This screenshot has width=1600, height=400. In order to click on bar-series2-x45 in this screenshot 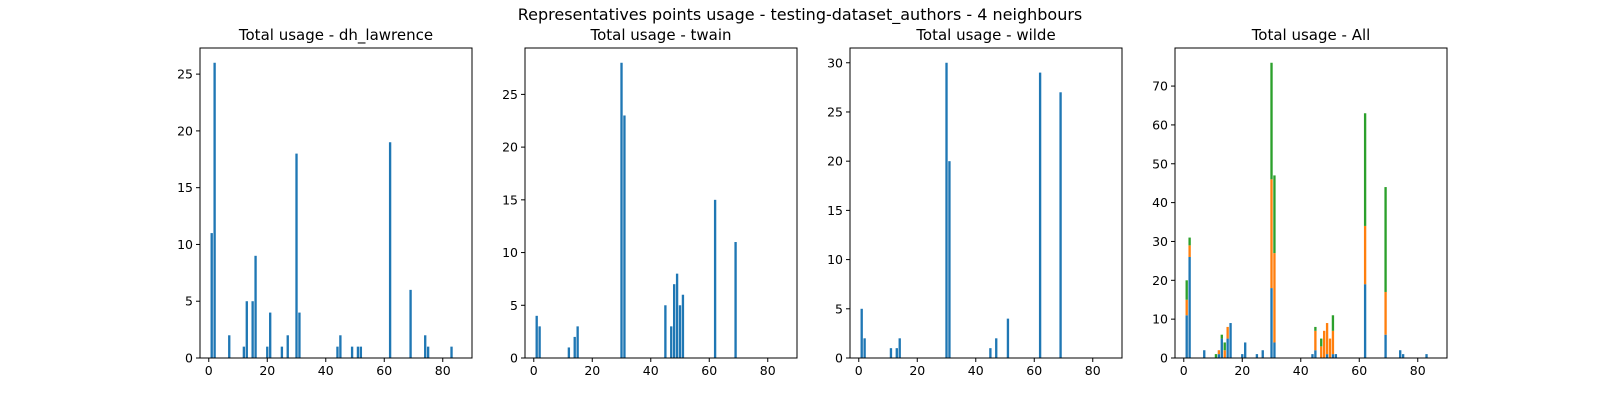, I will do `click(1315, 340)`.